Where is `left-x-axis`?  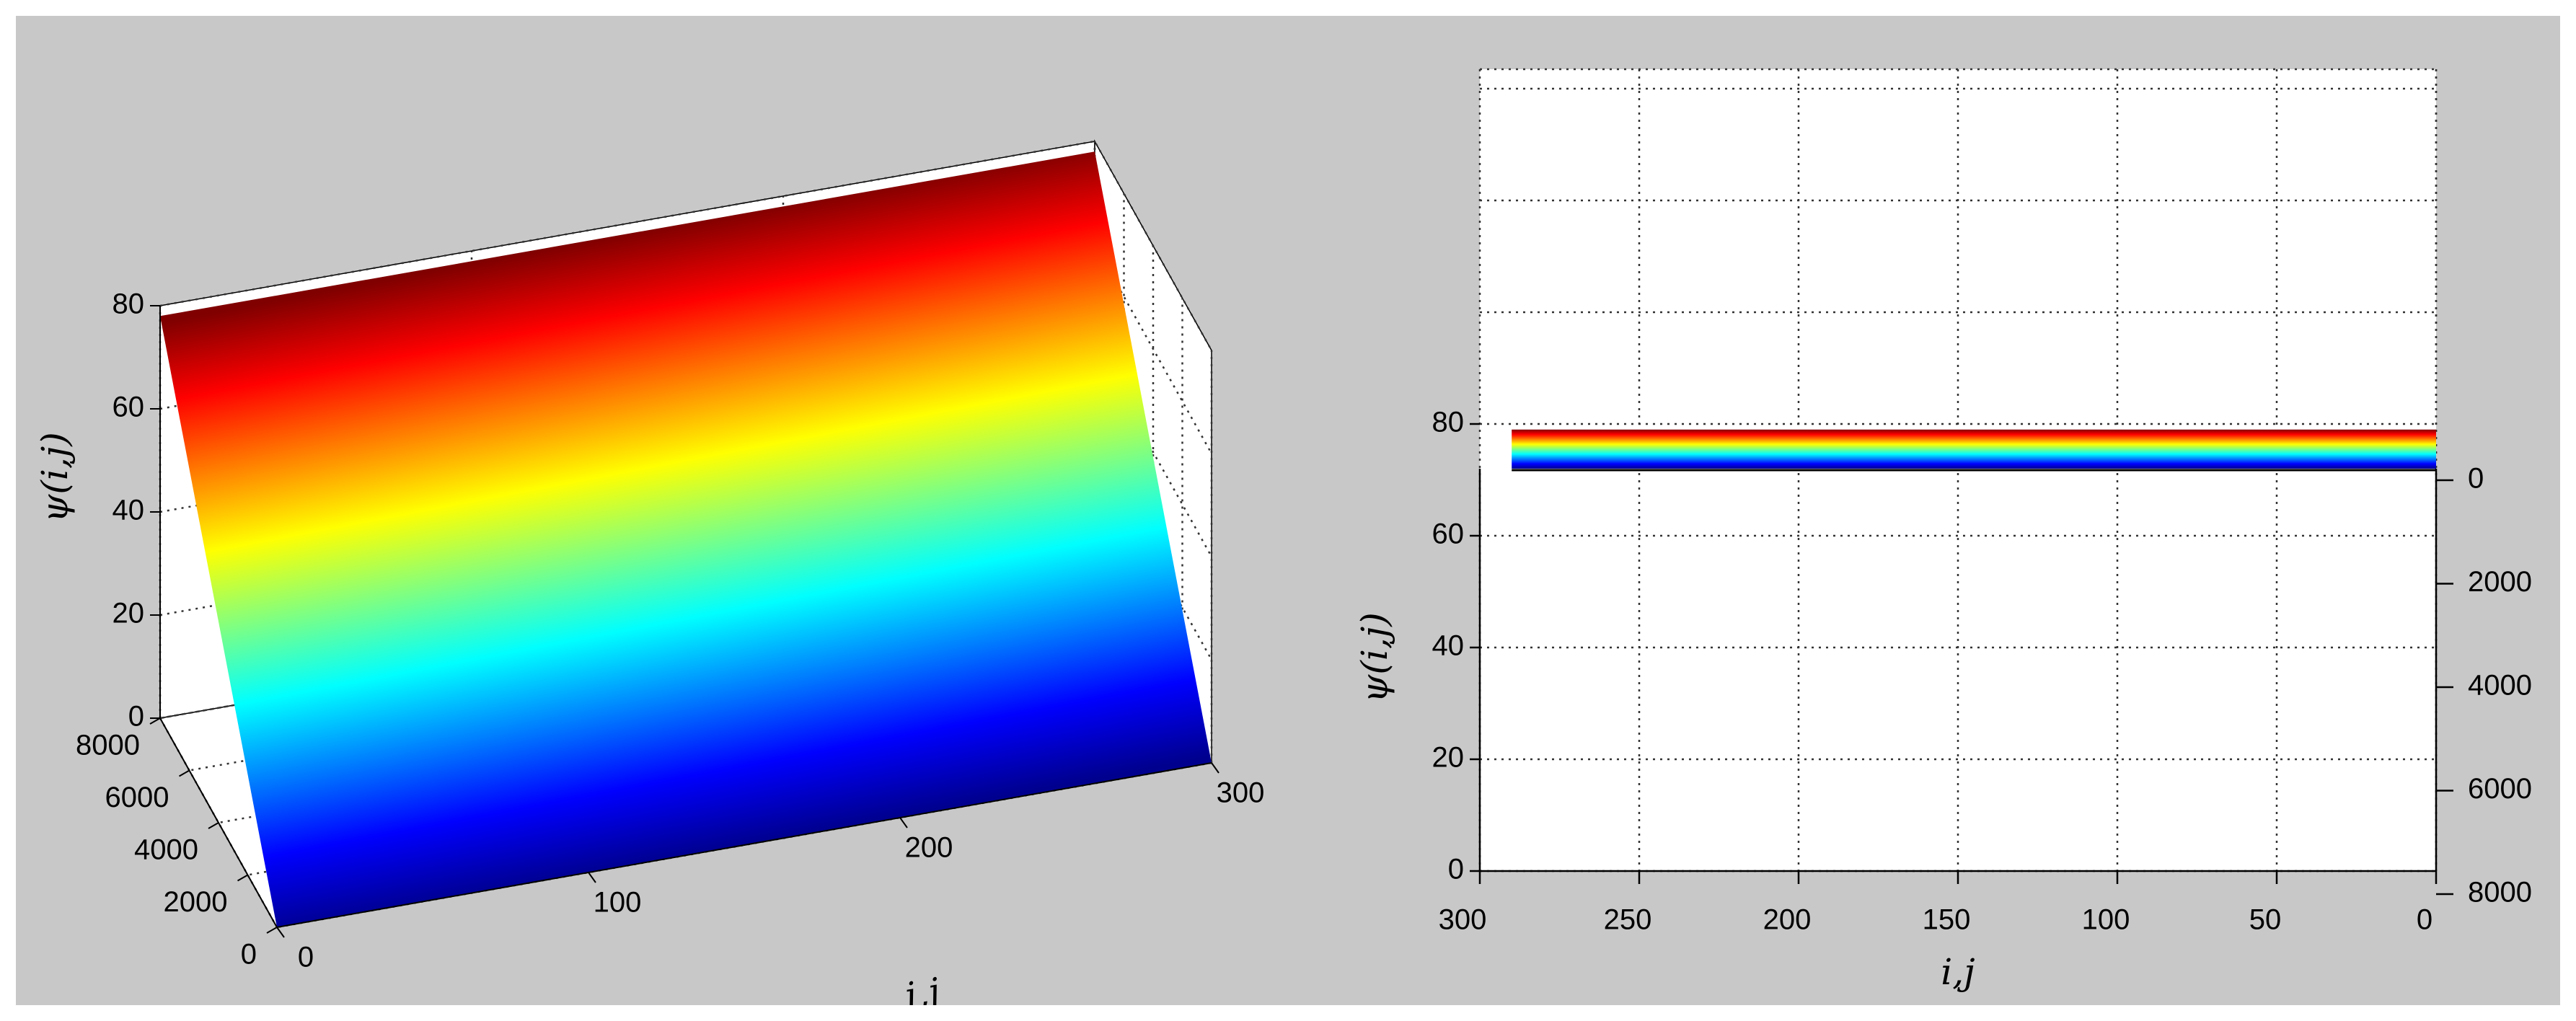 left-x-axis is located at coordinates (744, 845).